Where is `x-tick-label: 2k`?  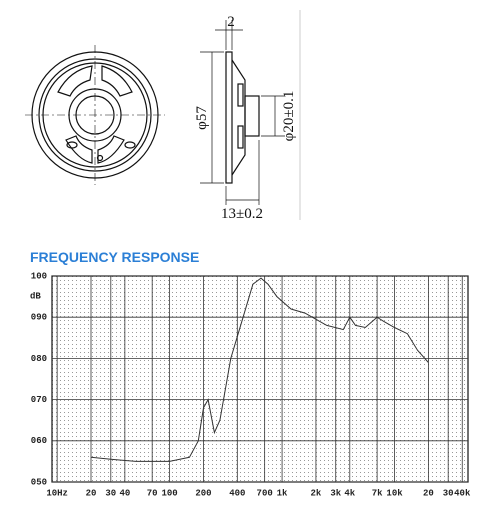
x-tick-label: 2k is located at coordinates (316, 493).